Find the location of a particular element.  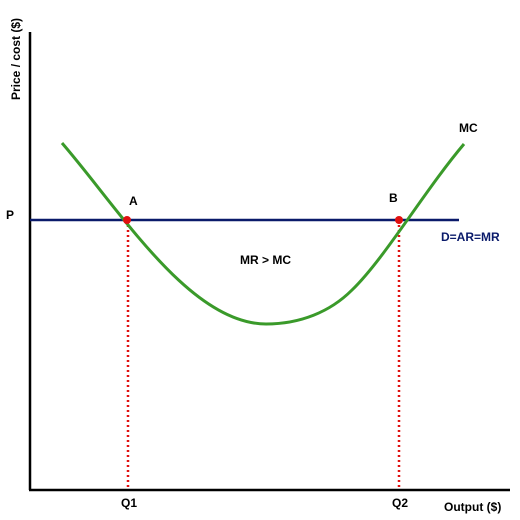

point-b-label: B is located at coordinates (393, 198).